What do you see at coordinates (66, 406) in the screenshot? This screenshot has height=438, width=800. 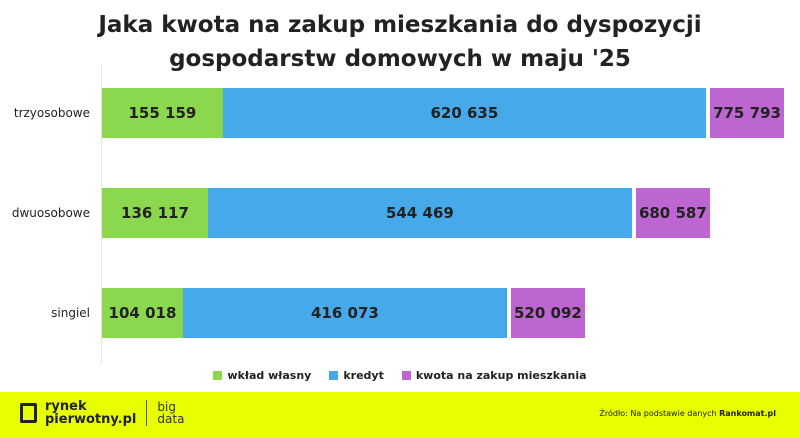 I see `logo-text-1: rynek` at bounding box center [66, 406].